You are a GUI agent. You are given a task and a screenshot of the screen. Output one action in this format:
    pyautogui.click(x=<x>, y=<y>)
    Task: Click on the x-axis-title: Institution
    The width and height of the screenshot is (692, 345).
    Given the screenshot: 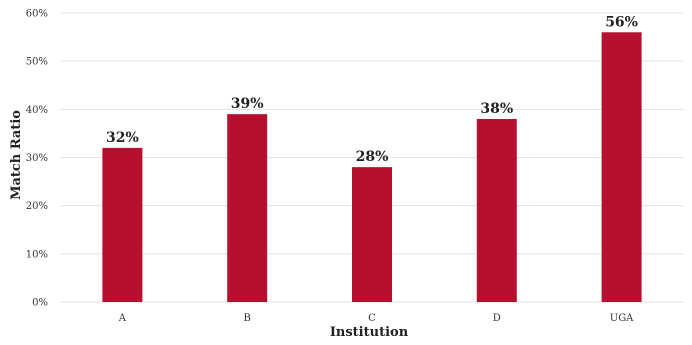 What is the action you would take?
    pyautogui.click(x=369, y=332)
    